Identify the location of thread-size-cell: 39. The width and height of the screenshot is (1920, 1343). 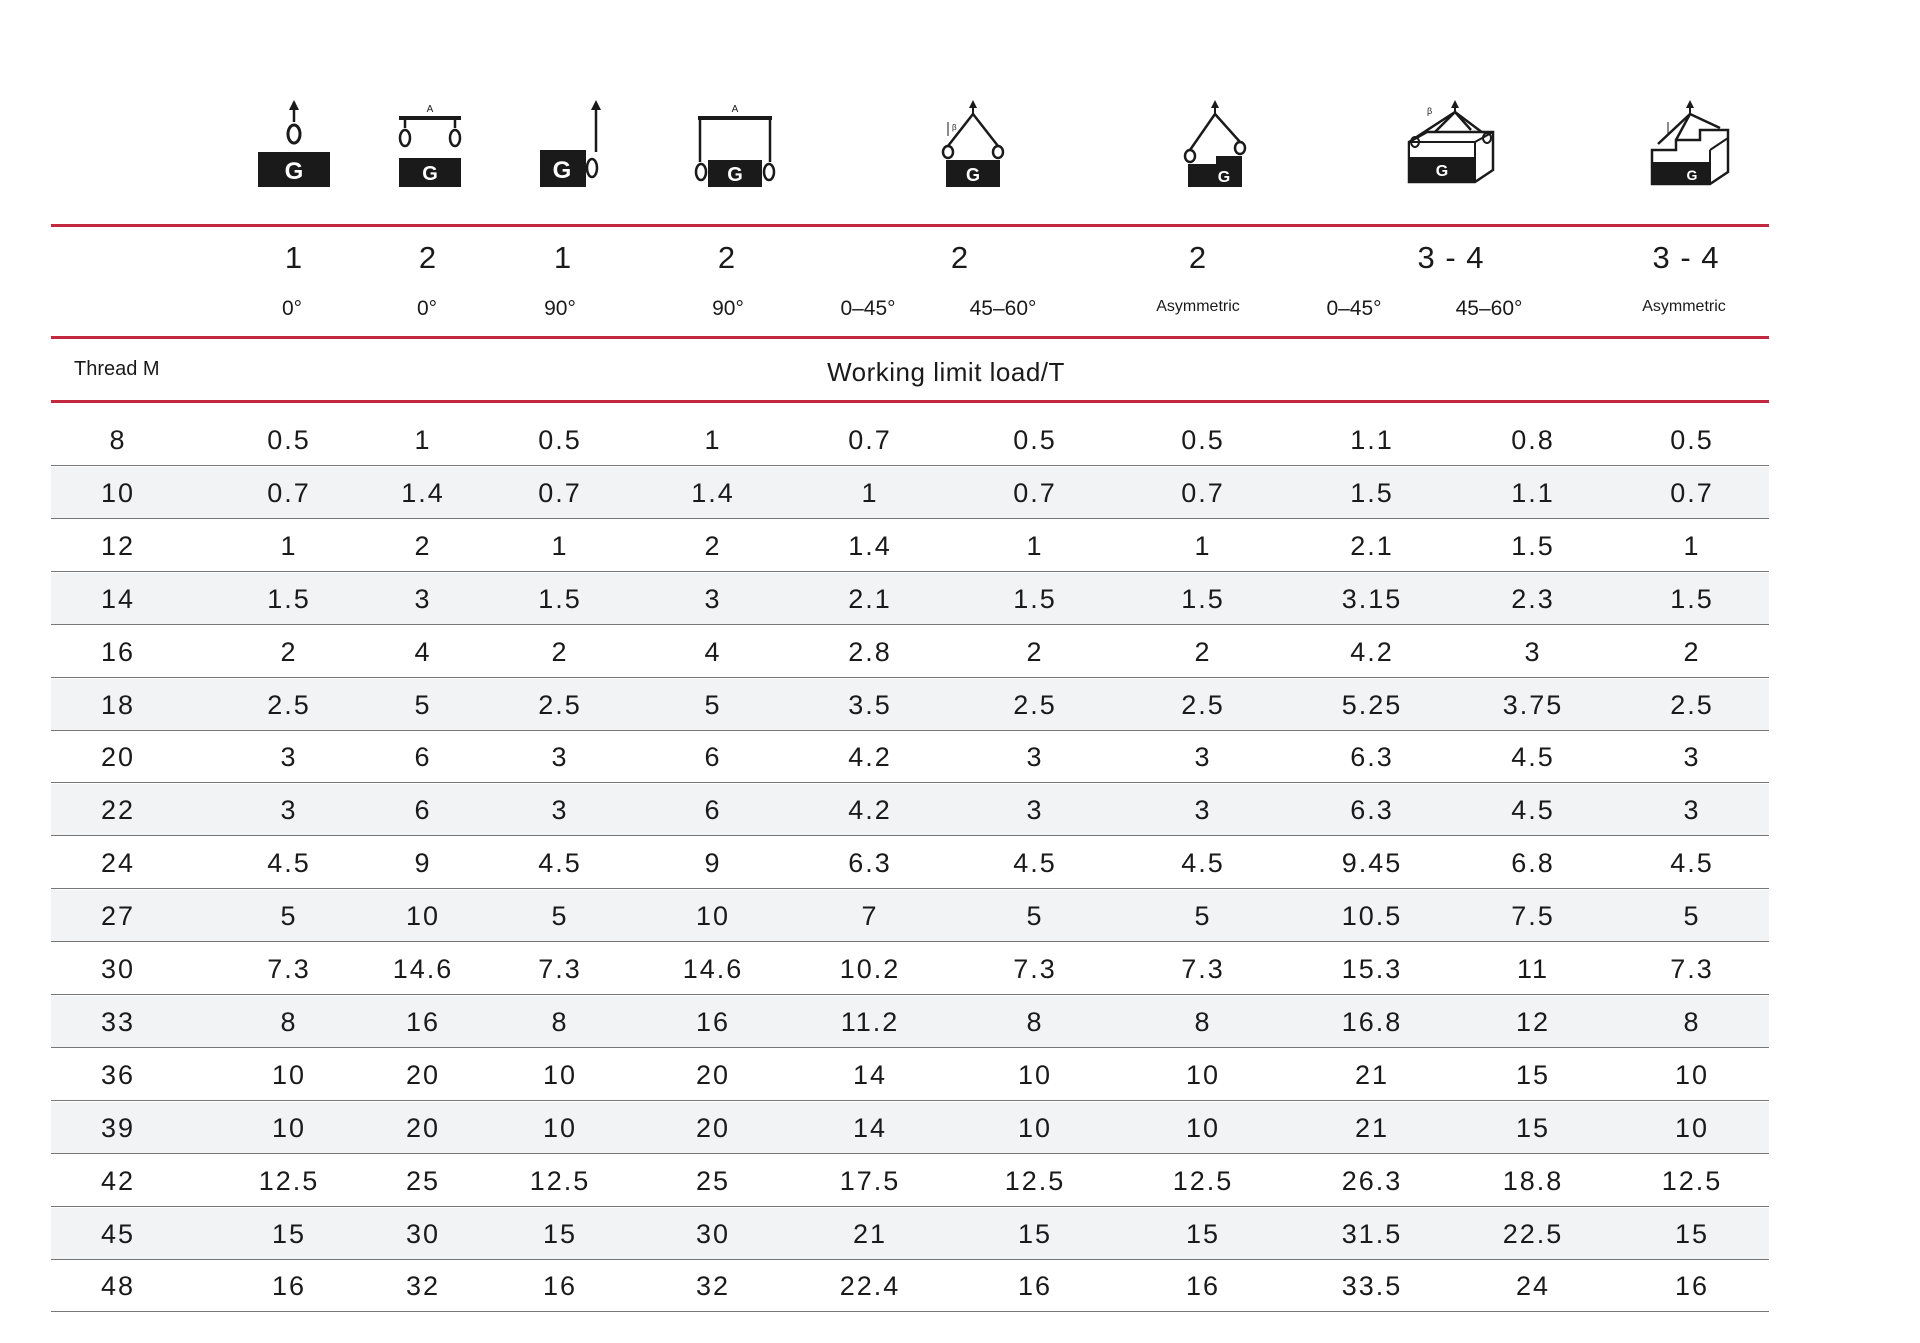
(118, 1127).